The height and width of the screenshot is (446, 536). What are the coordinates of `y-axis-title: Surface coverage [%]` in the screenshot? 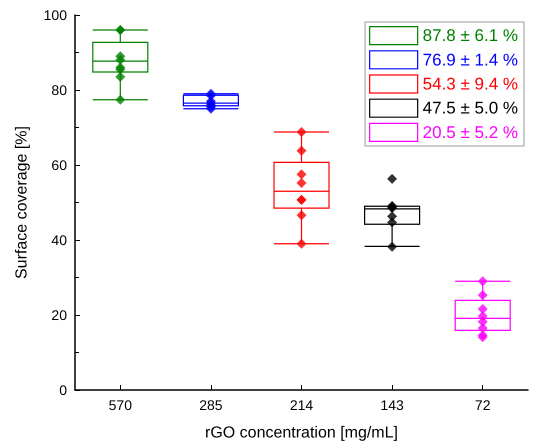 It's located at (22, 202).